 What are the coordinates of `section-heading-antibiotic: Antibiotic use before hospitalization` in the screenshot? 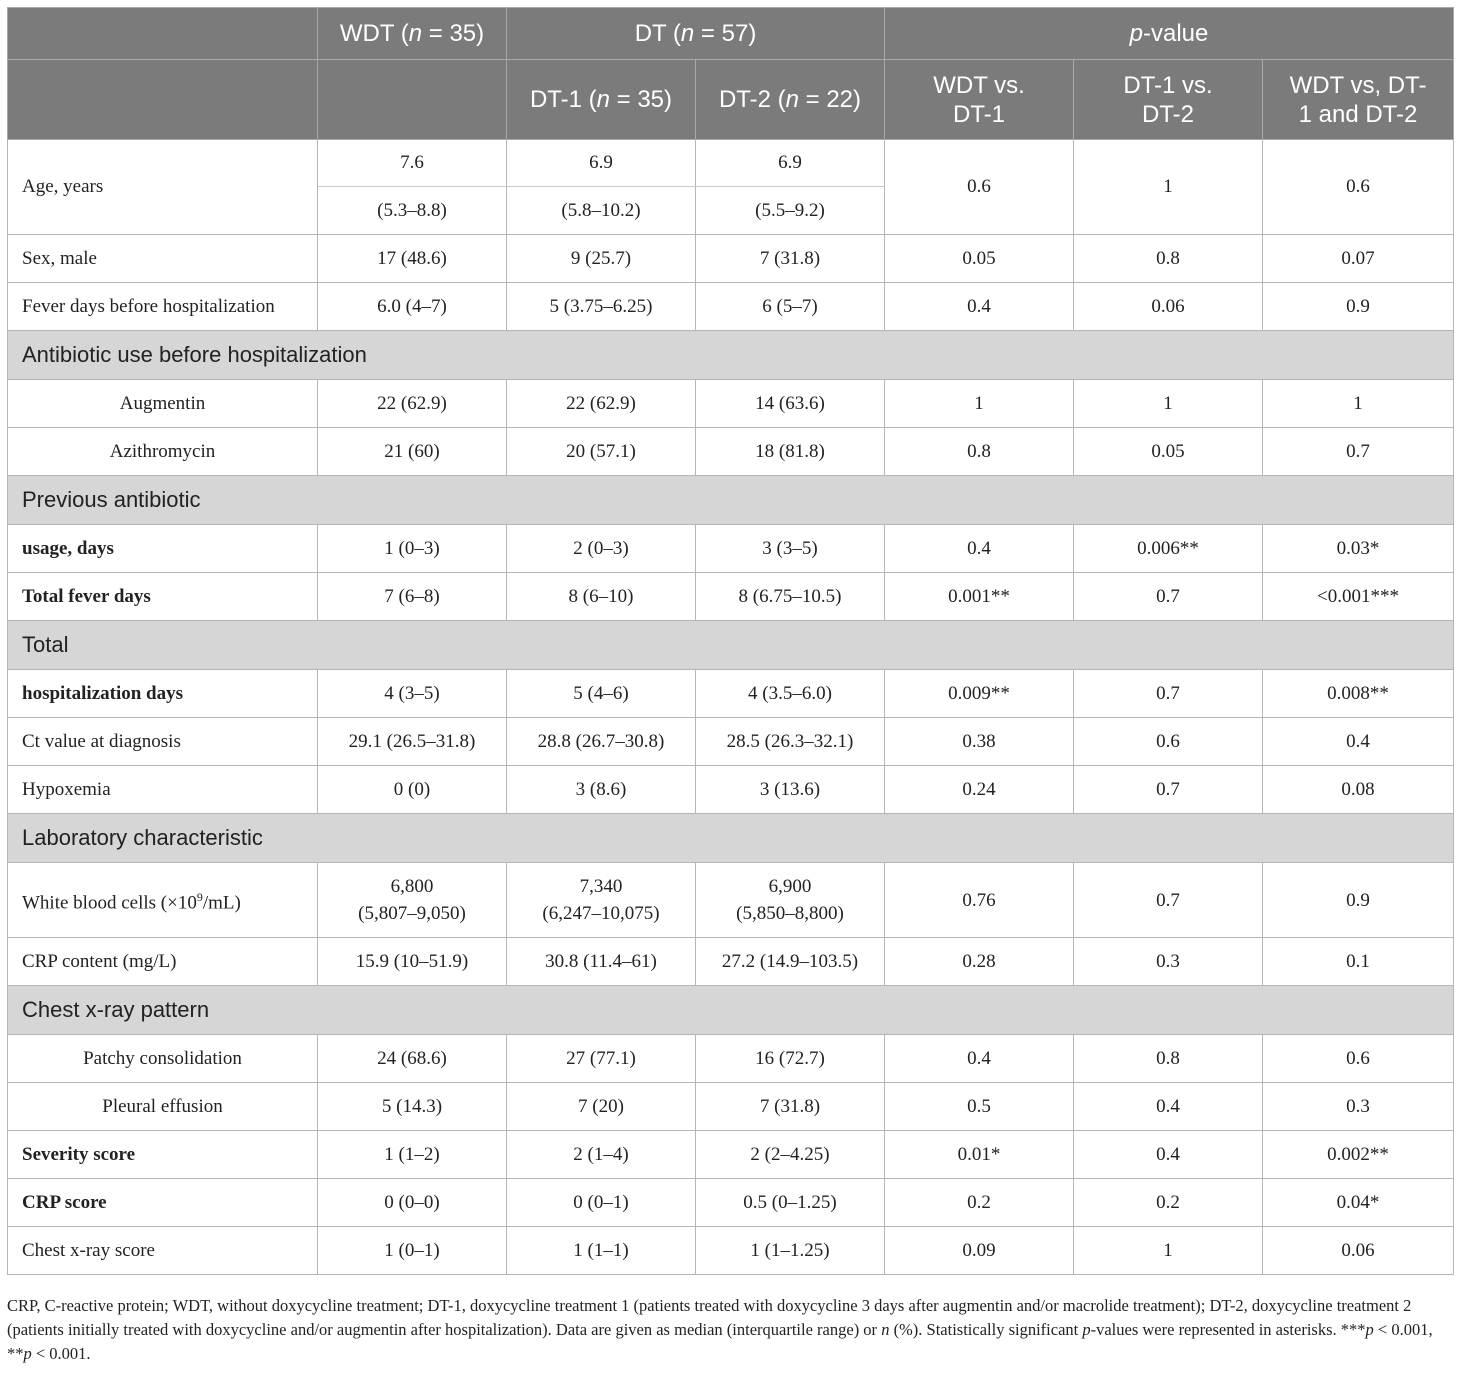 It's located at (730, 355).